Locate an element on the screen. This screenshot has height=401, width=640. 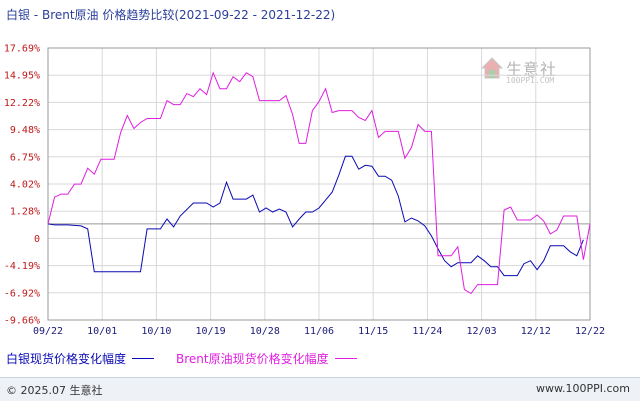
legend: 白银现货价格变化幅度 Brent原油现货价格变化幅度 is located at coordinates (192, 358).